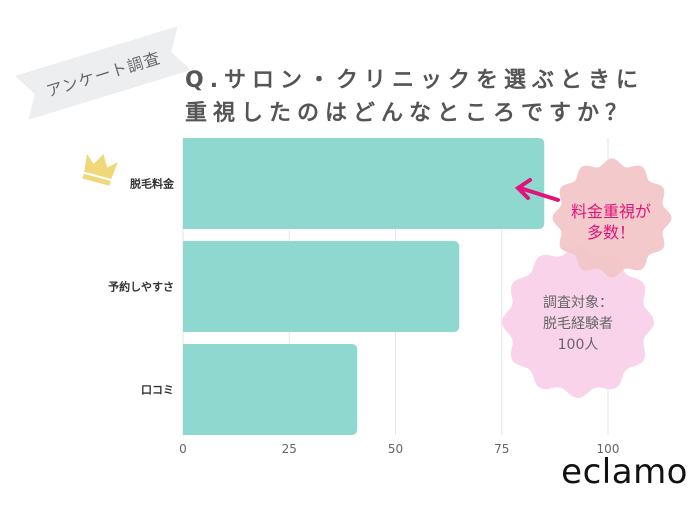 This screenshot has height=525, width=700. Describe the element at coordinates (141, 287) in the screenshot. I see `category-label: 予約しやすさ` at that location.